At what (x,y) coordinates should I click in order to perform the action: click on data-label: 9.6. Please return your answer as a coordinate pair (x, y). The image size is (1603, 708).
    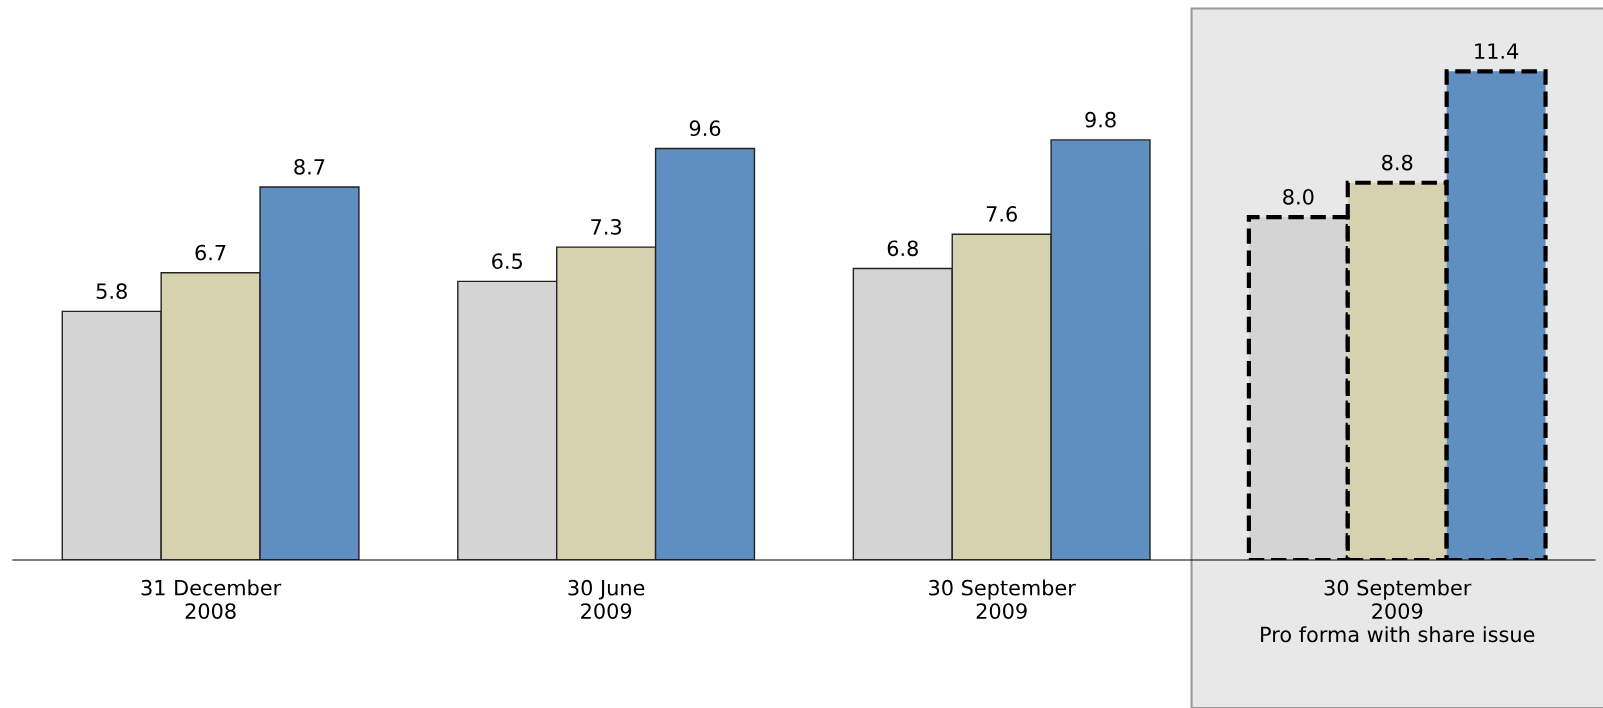
    Looking at the image, I should click on (705, 128).